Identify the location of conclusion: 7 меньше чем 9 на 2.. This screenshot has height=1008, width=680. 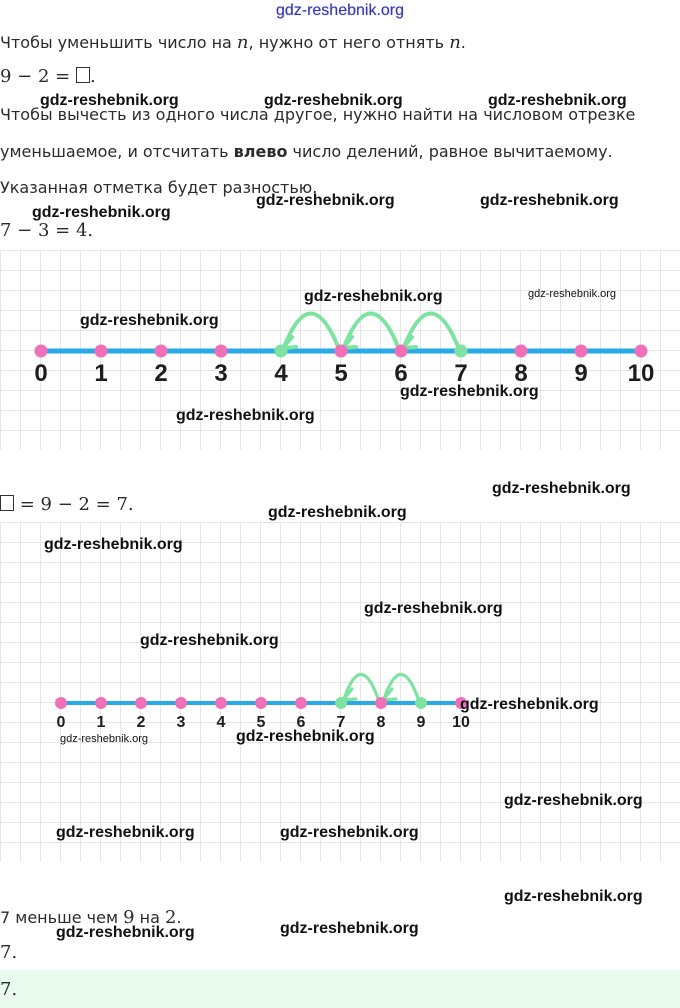
(91, 917).